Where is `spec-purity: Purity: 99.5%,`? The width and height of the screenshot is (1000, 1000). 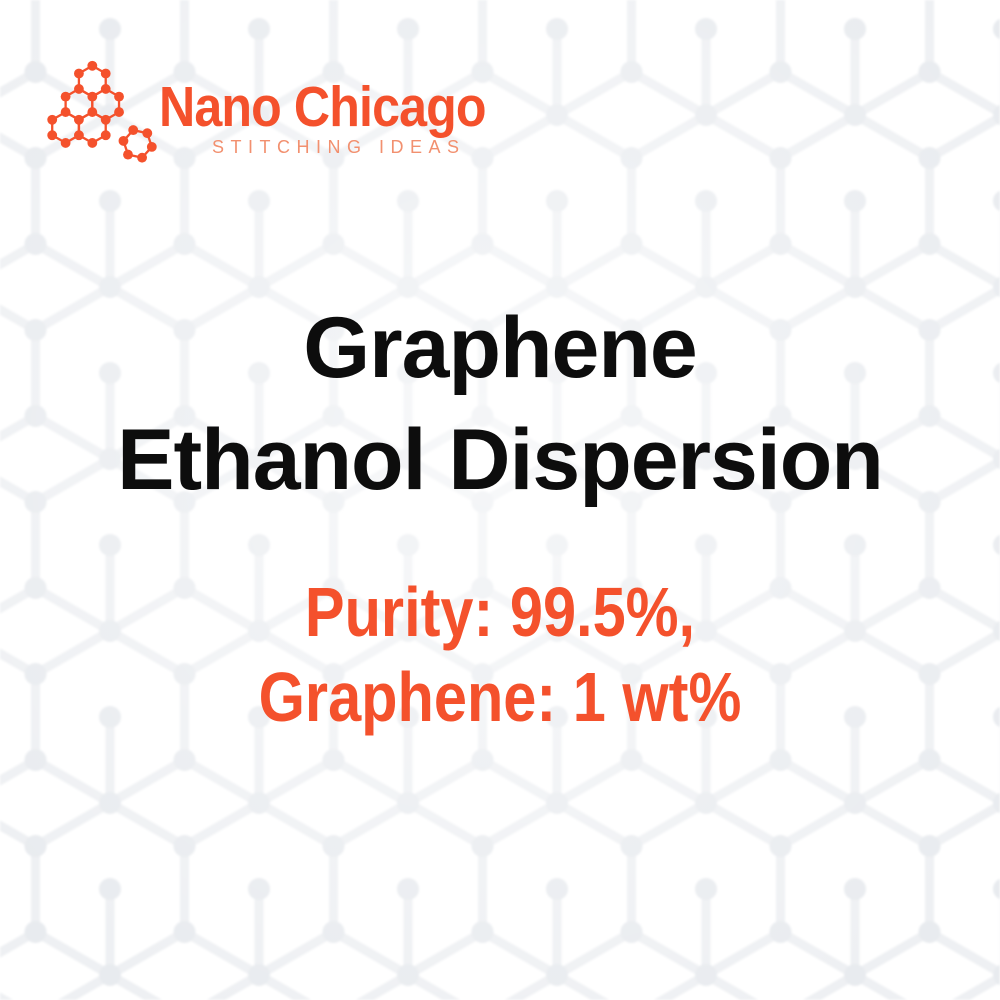
spec-purity: Purity: 99.5%, is located at coordinates (500, 612).